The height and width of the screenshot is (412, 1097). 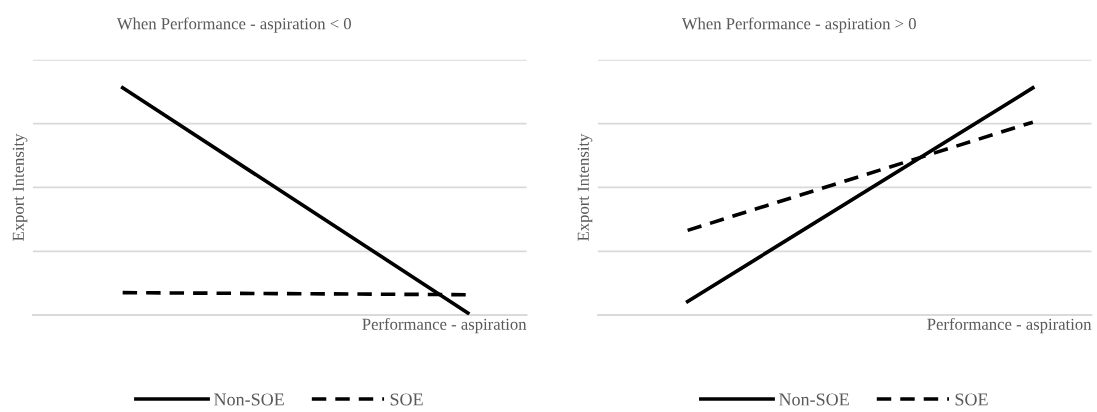 What do you see at coordinates (233, 25) in the screenshot?
I see `chart-title: When Performance - aspiration < 0` at bounding box center [233, 25].